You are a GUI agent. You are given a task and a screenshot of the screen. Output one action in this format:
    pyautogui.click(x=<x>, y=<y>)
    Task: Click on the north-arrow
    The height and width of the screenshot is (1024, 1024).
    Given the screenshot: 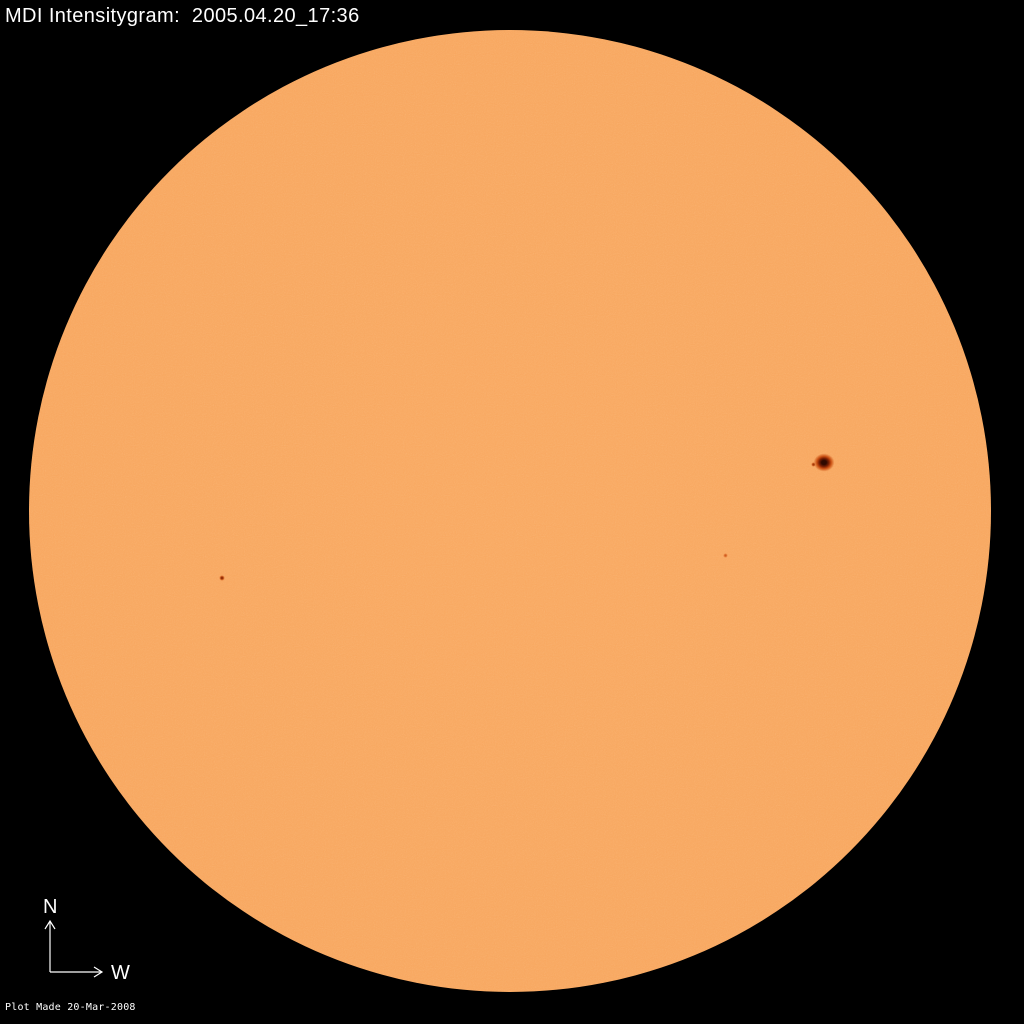 What is the action you would take?
    pyautogui.click(x=50, y=945)
    